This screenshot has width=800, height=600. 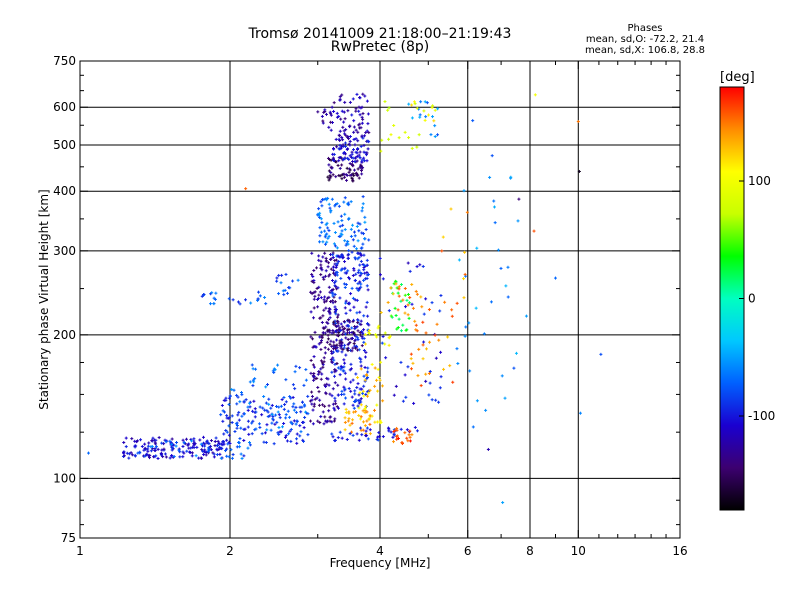 I want to click on info-x-stats: mean, sd,X: 106.8, 28.8, so click(x=645, y=50).